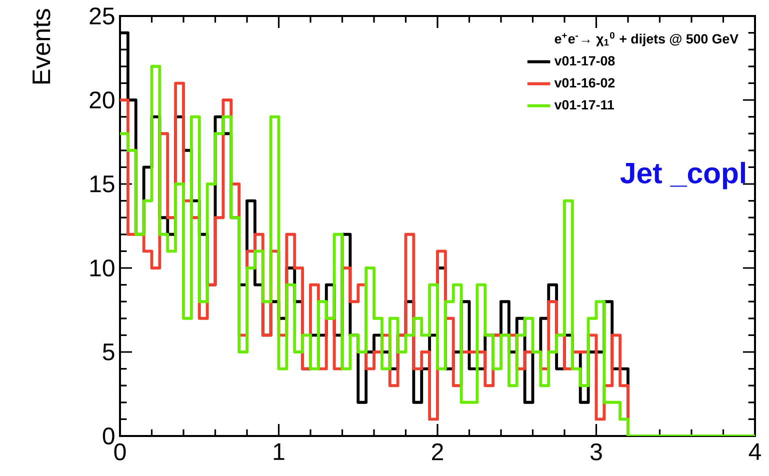  I want to click on legend-label: v01-17-11, so click(584, 105).